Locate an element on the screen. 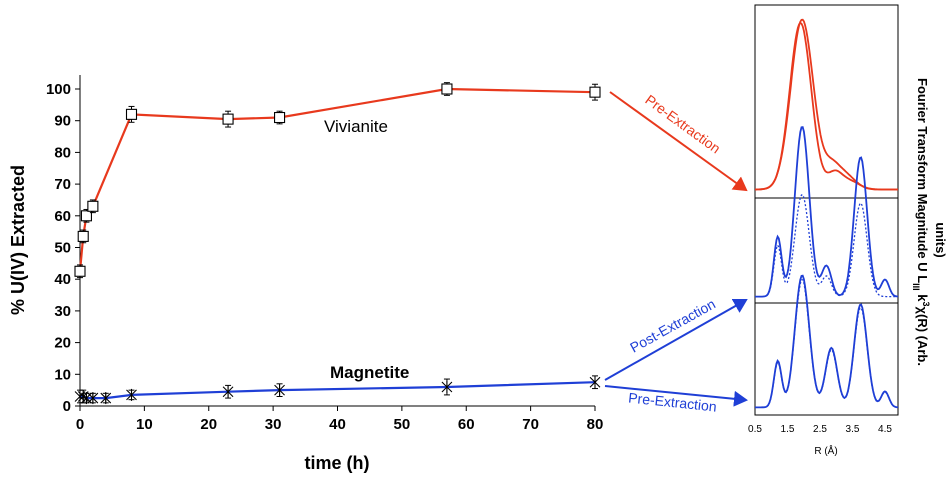  ft-y-axis-title-line2: units) is located at coordinates (940, 239).